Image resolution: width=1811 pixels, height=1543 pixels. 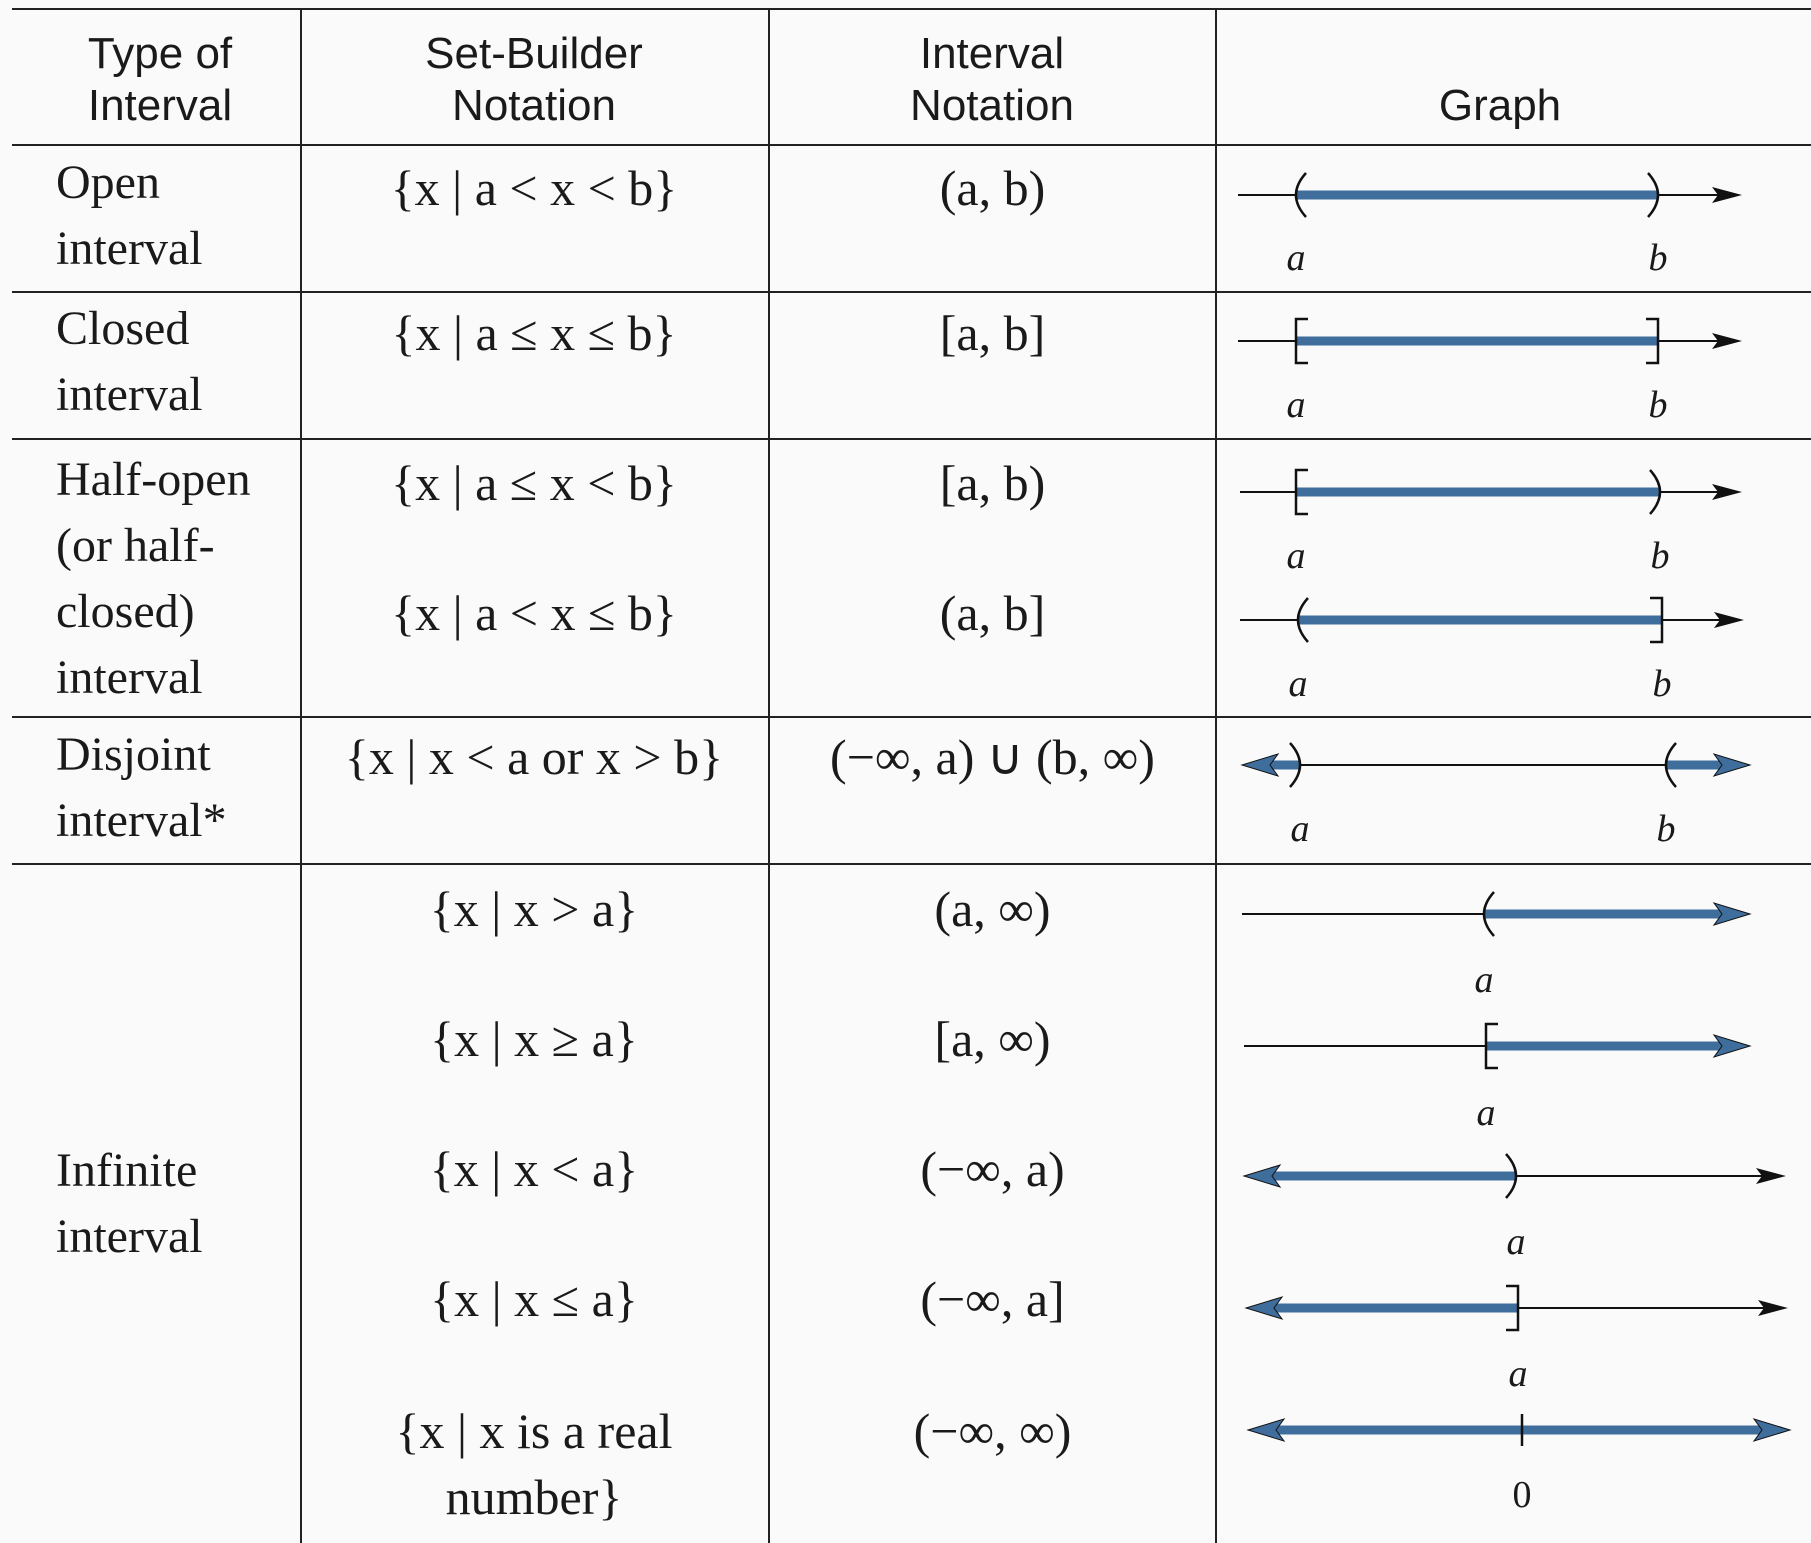 What do you see at coordinates (129, 215) in the screenshot?
I see `type-open-interval: Open interval` at bounding box center [129, 215].